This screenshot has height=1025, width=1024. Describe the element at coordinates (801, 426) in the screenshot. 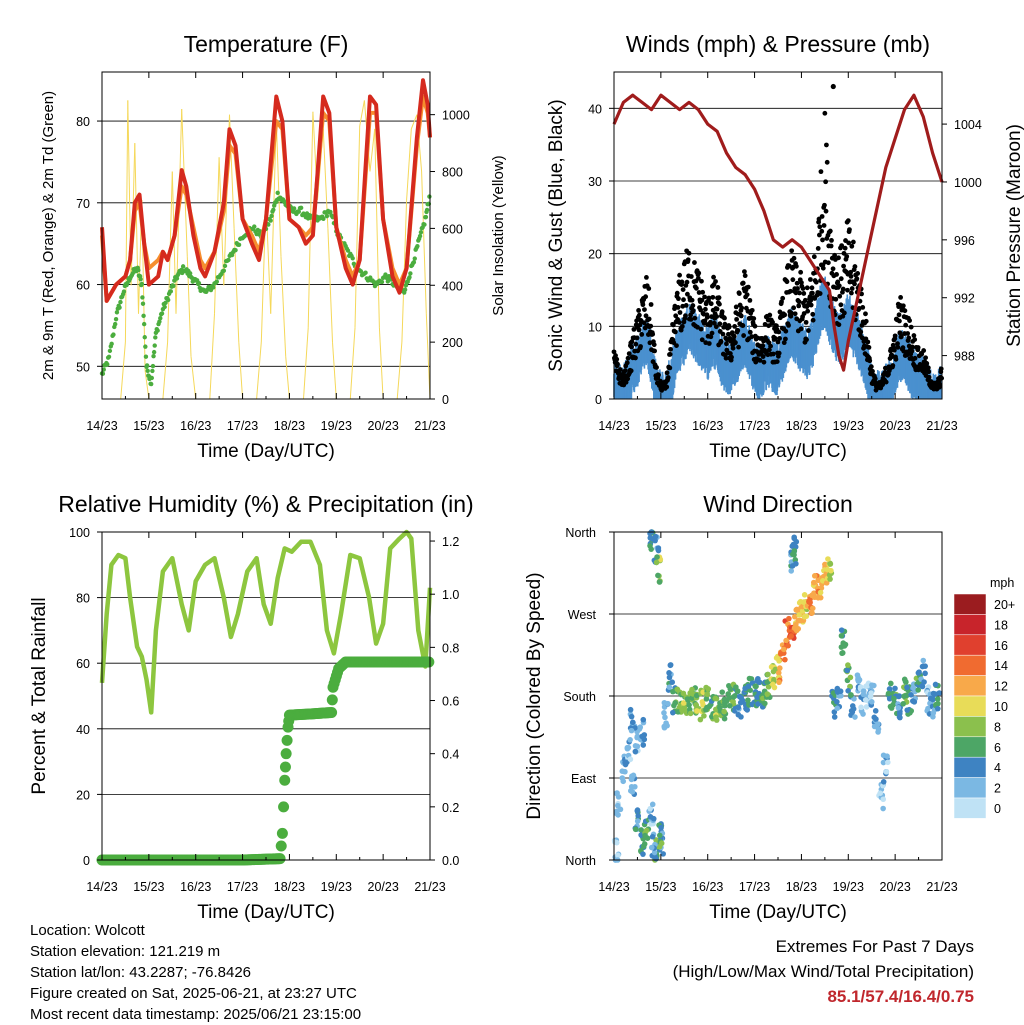

I see `x-tick-label: 18/23` at that location.